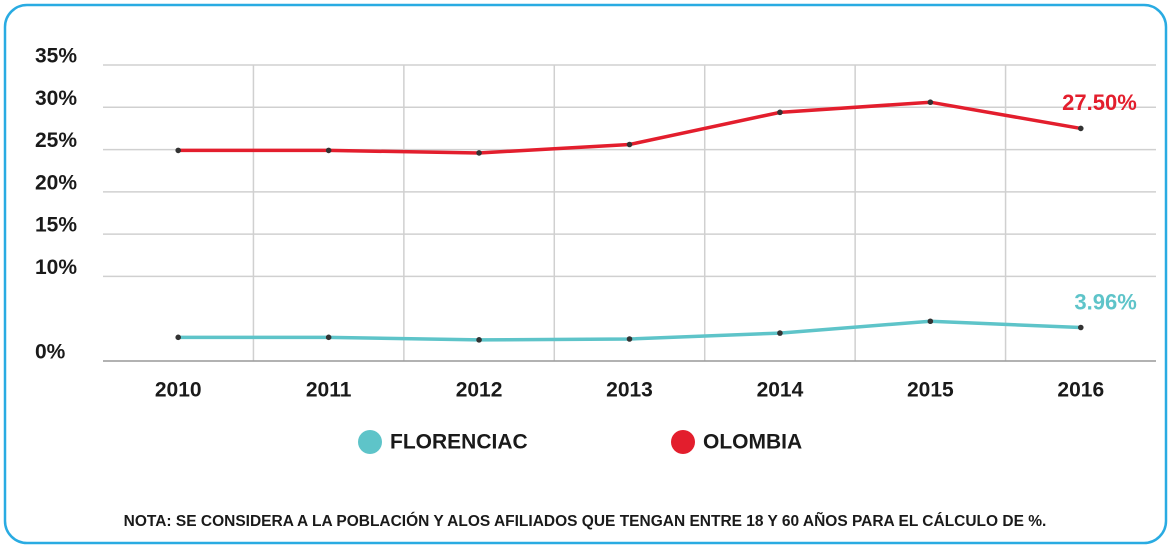  Describe the element at coordinates (780, 390) in the screenshot. I see `x-tick-label: 2014` at that location.